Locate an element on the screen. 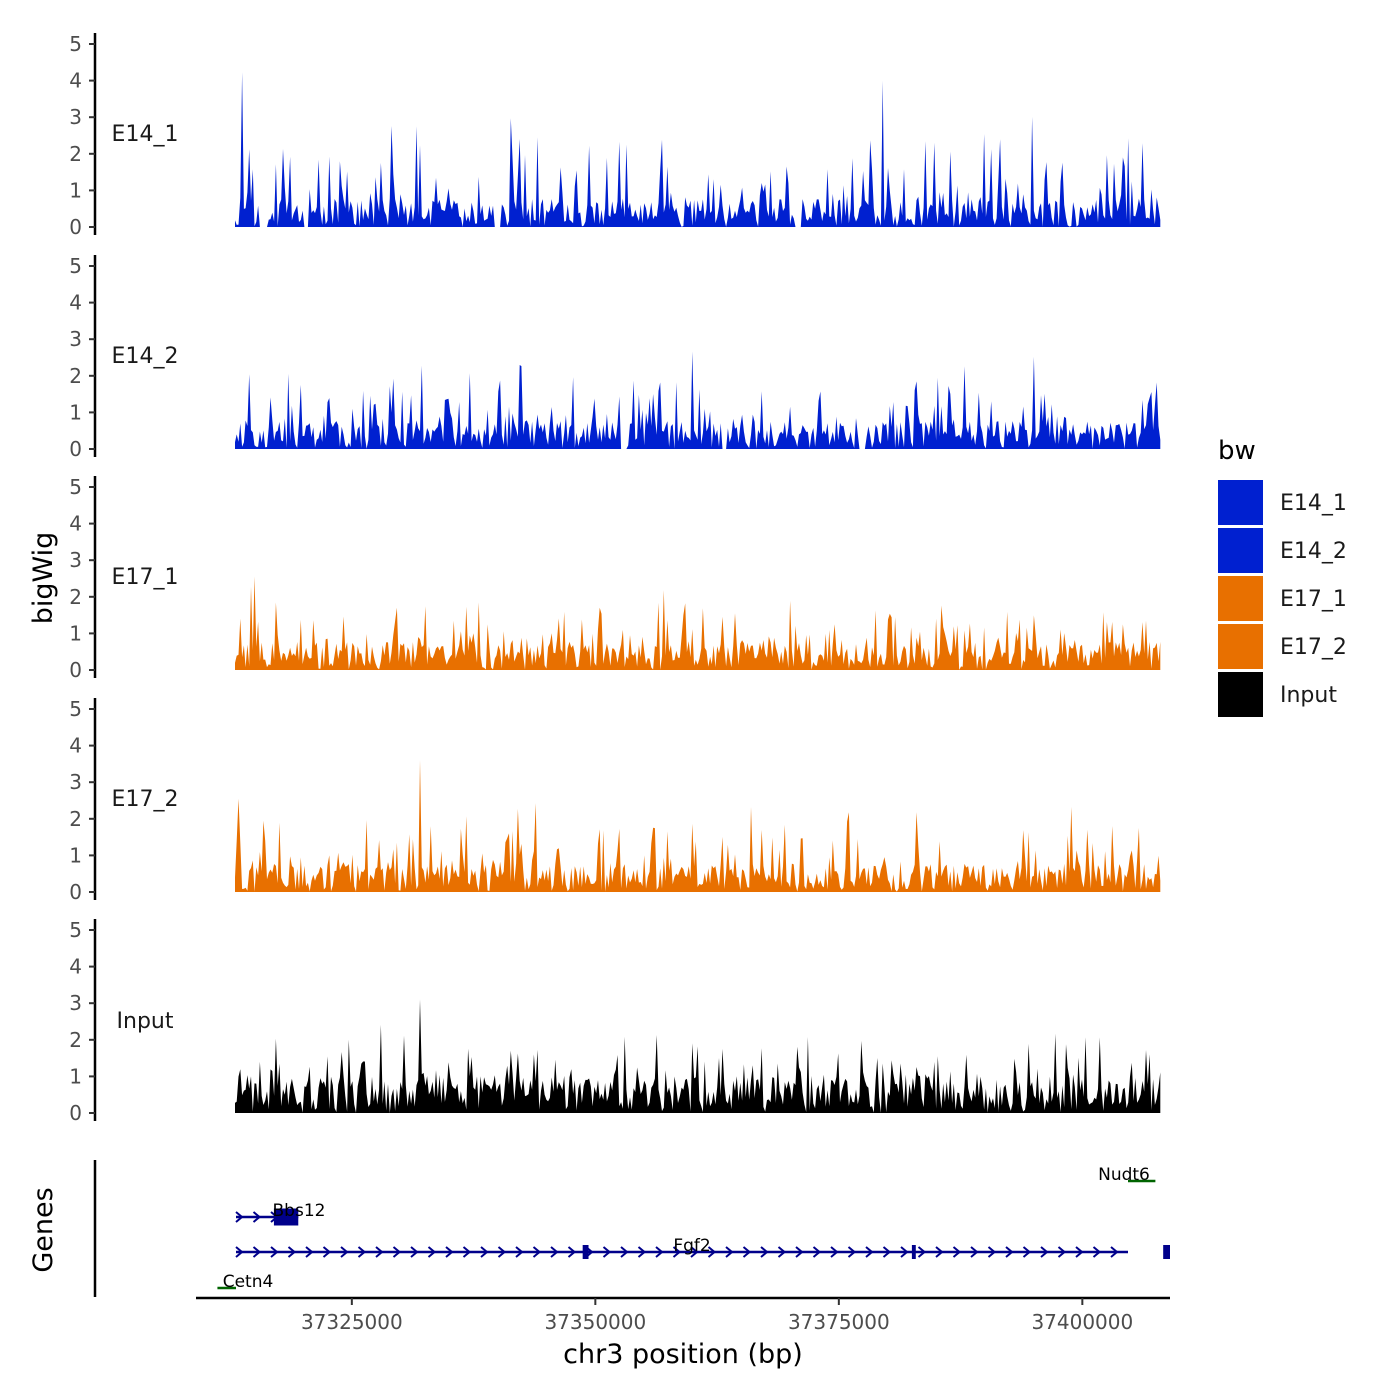  track-label: E17_2 is located at coordinates (145, 799).